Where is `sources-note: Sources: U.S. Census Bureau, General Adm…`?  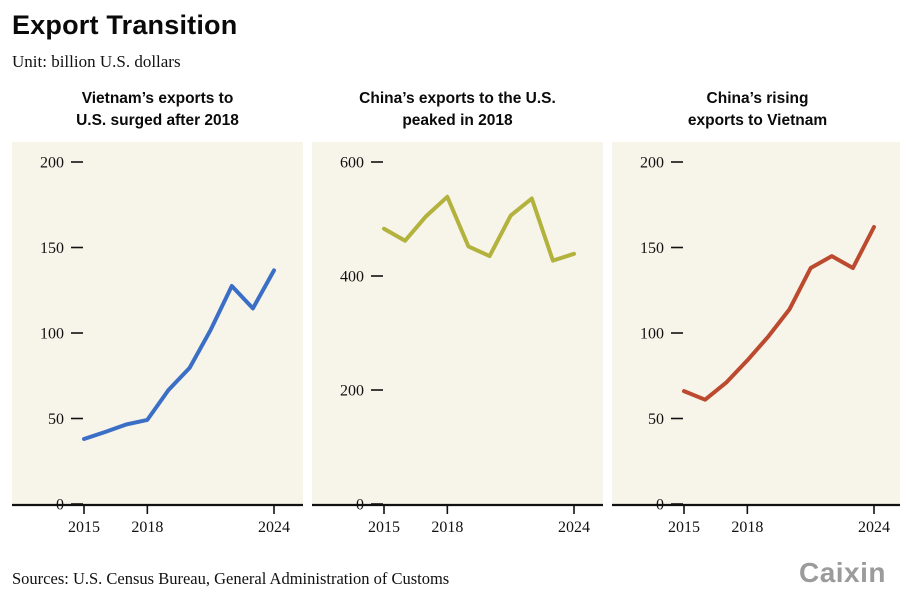
sources-note: Sources: U.S. Census Bureau, General Adm… is located at coordinates (231, 578).